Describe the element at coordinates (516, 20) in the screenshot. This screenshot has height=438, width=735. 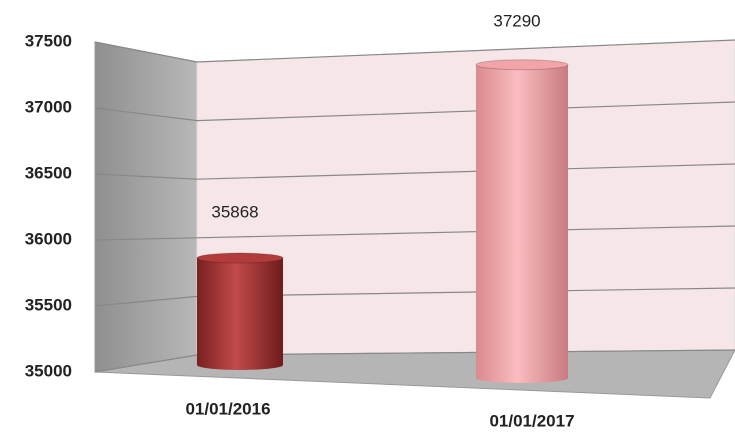
I see `value-label: 37290` at that location.